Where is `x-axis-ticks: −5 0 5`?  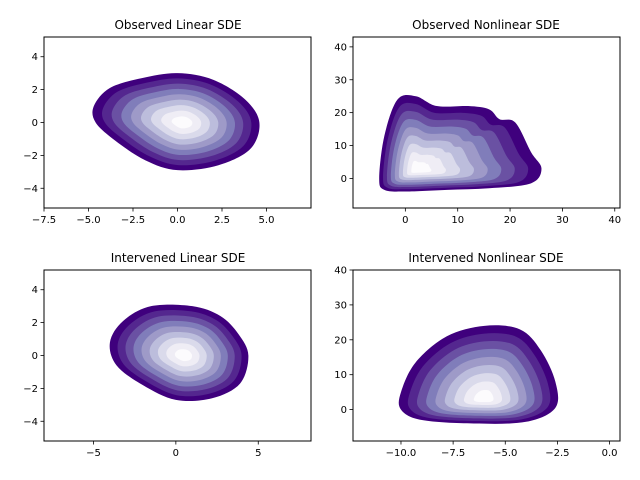 x-axis-ticks: −5 0 5 is located at coordinates (173, 450).